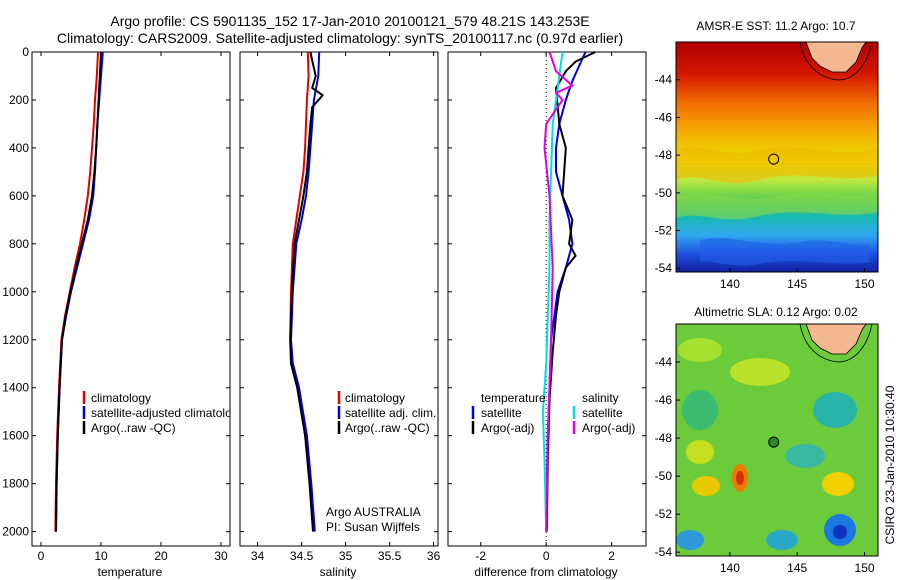  I want to click on sst-cold-patch, so click(785, 251).